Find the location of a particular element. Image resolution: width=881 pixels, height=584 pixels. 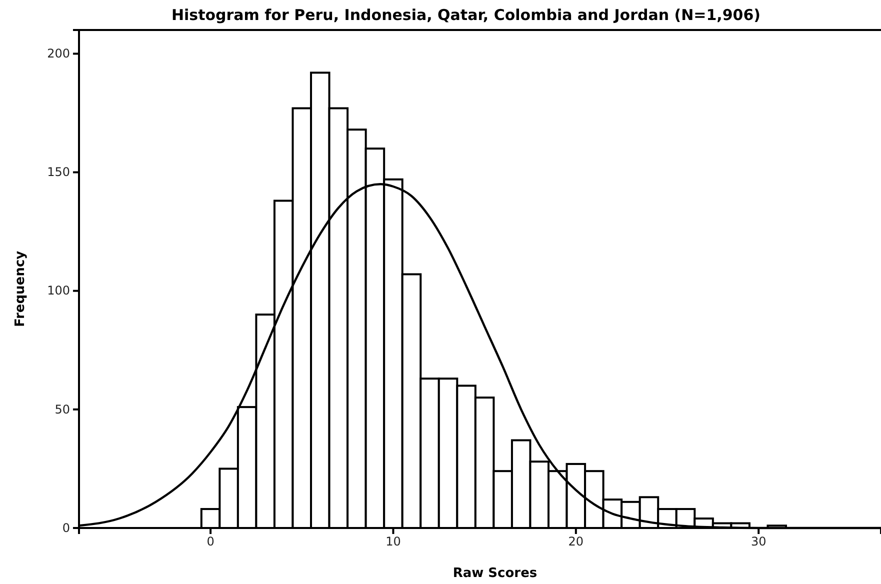

y-tick-label: 0 is located at coordinates (66, 527).